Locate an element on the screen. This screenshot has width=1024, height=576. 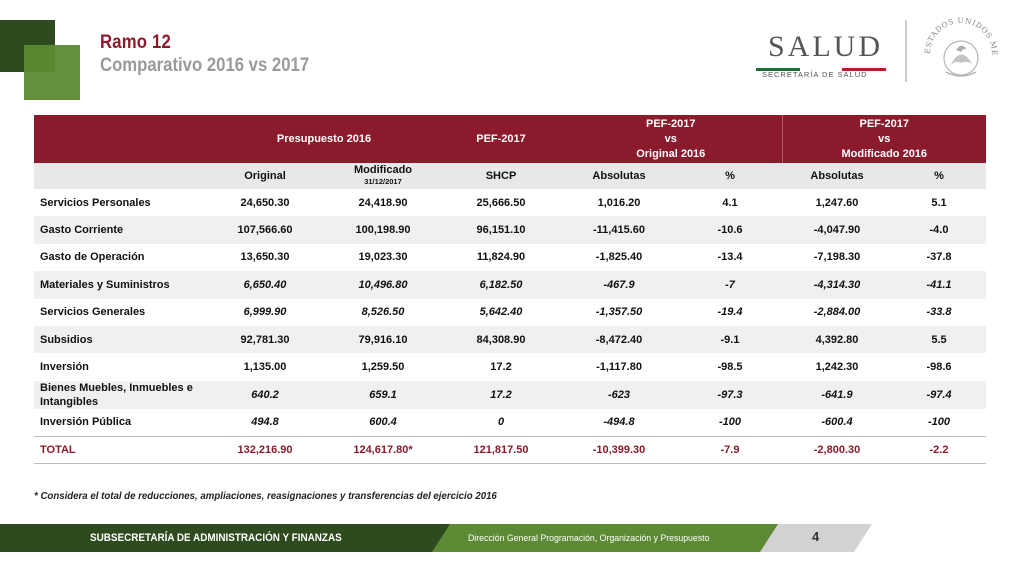
table-cell: 4.1 is located at coordinates (730, 202).